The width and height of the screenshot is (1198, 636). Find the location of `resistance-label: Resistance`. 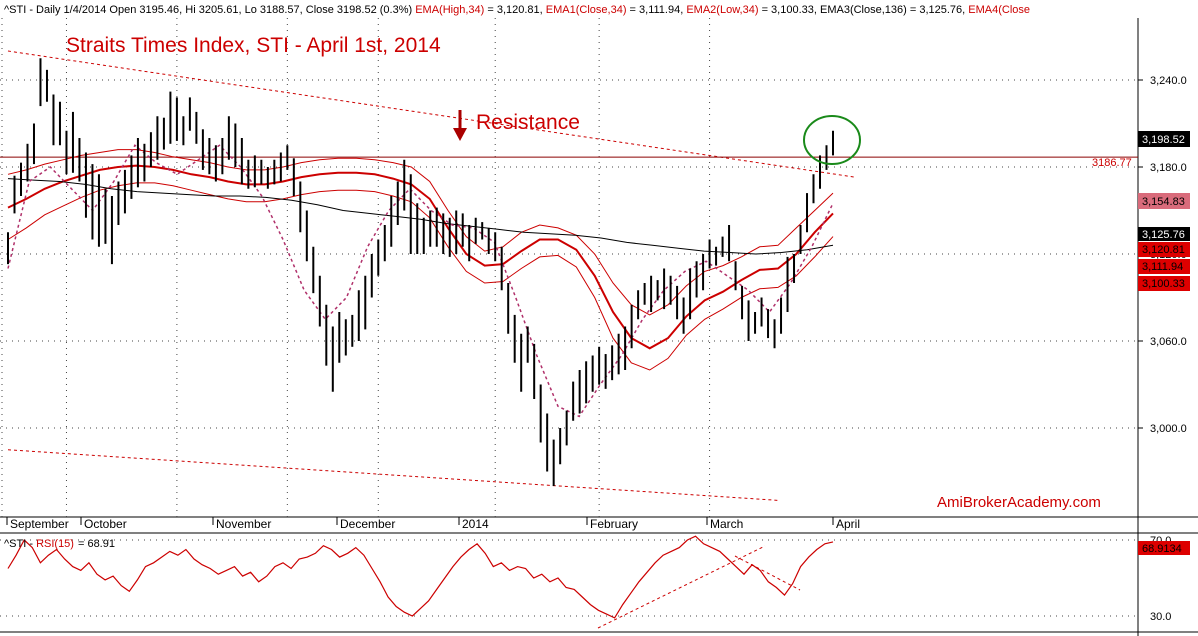

resistance-label: Resistance is located at coordinates (528, 122).